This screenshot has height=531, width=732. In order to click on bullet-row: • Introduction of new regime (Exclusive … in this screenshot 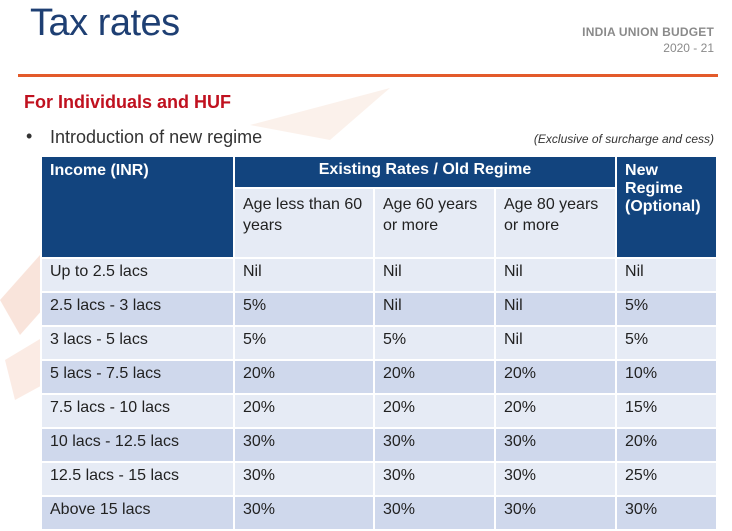, I will do `click(369, 138)`.